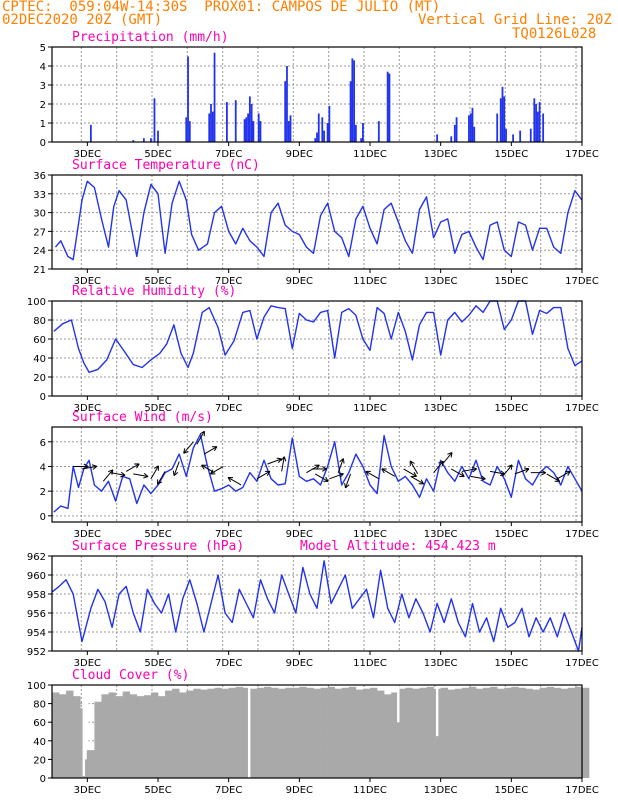 The image size is (618, 800). Describe the element at coordinates (36, 614) in the screenshot. I see `y-tick-label: 956` at that location.